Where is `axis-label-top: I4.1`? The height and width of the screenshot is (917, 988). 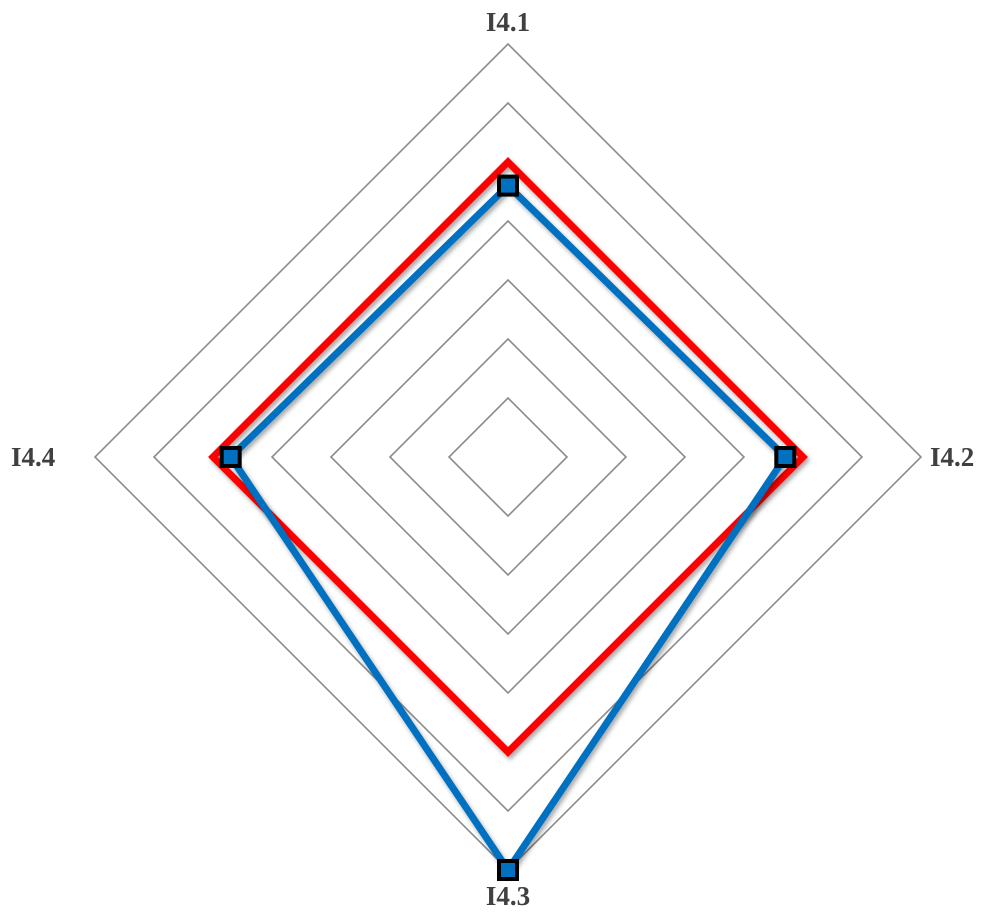
axis-label-top: I4.1 is located at coordinates (508, 22).